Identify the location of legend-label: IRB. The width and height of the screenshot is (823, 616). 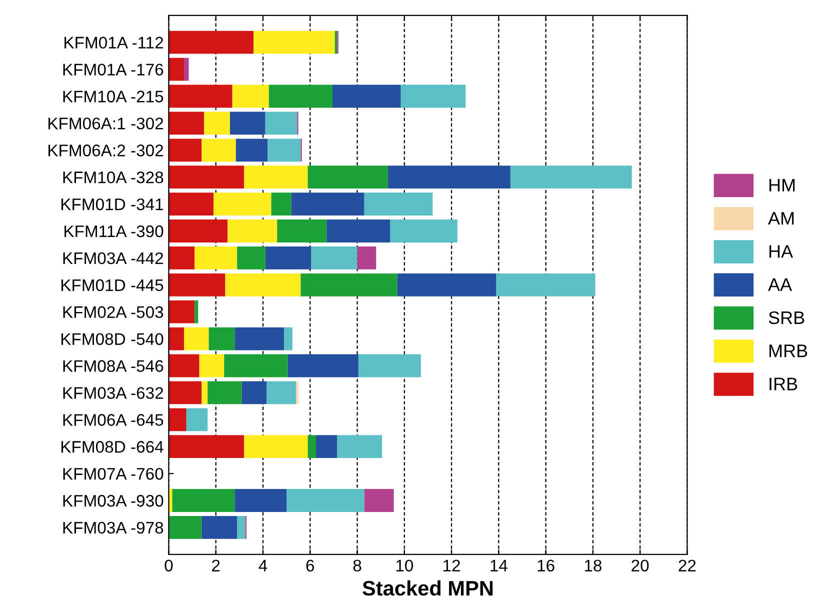
(784, 384).